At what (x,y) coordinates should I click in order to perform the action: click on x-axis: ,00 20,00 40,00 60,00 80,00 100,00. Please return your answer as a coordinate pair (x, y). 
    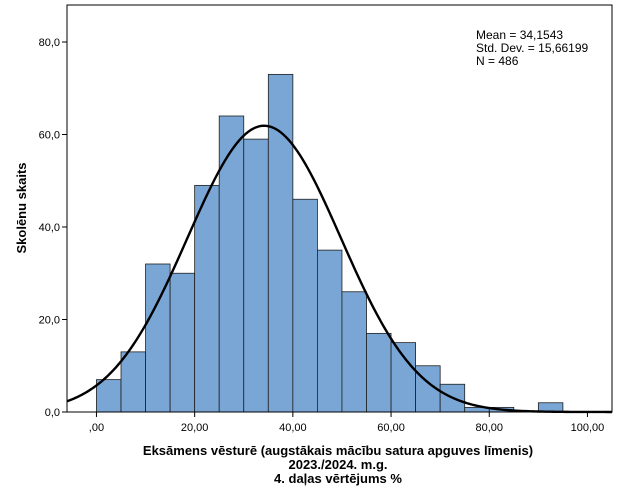
    Looking at the image, I should click on (346, 423).